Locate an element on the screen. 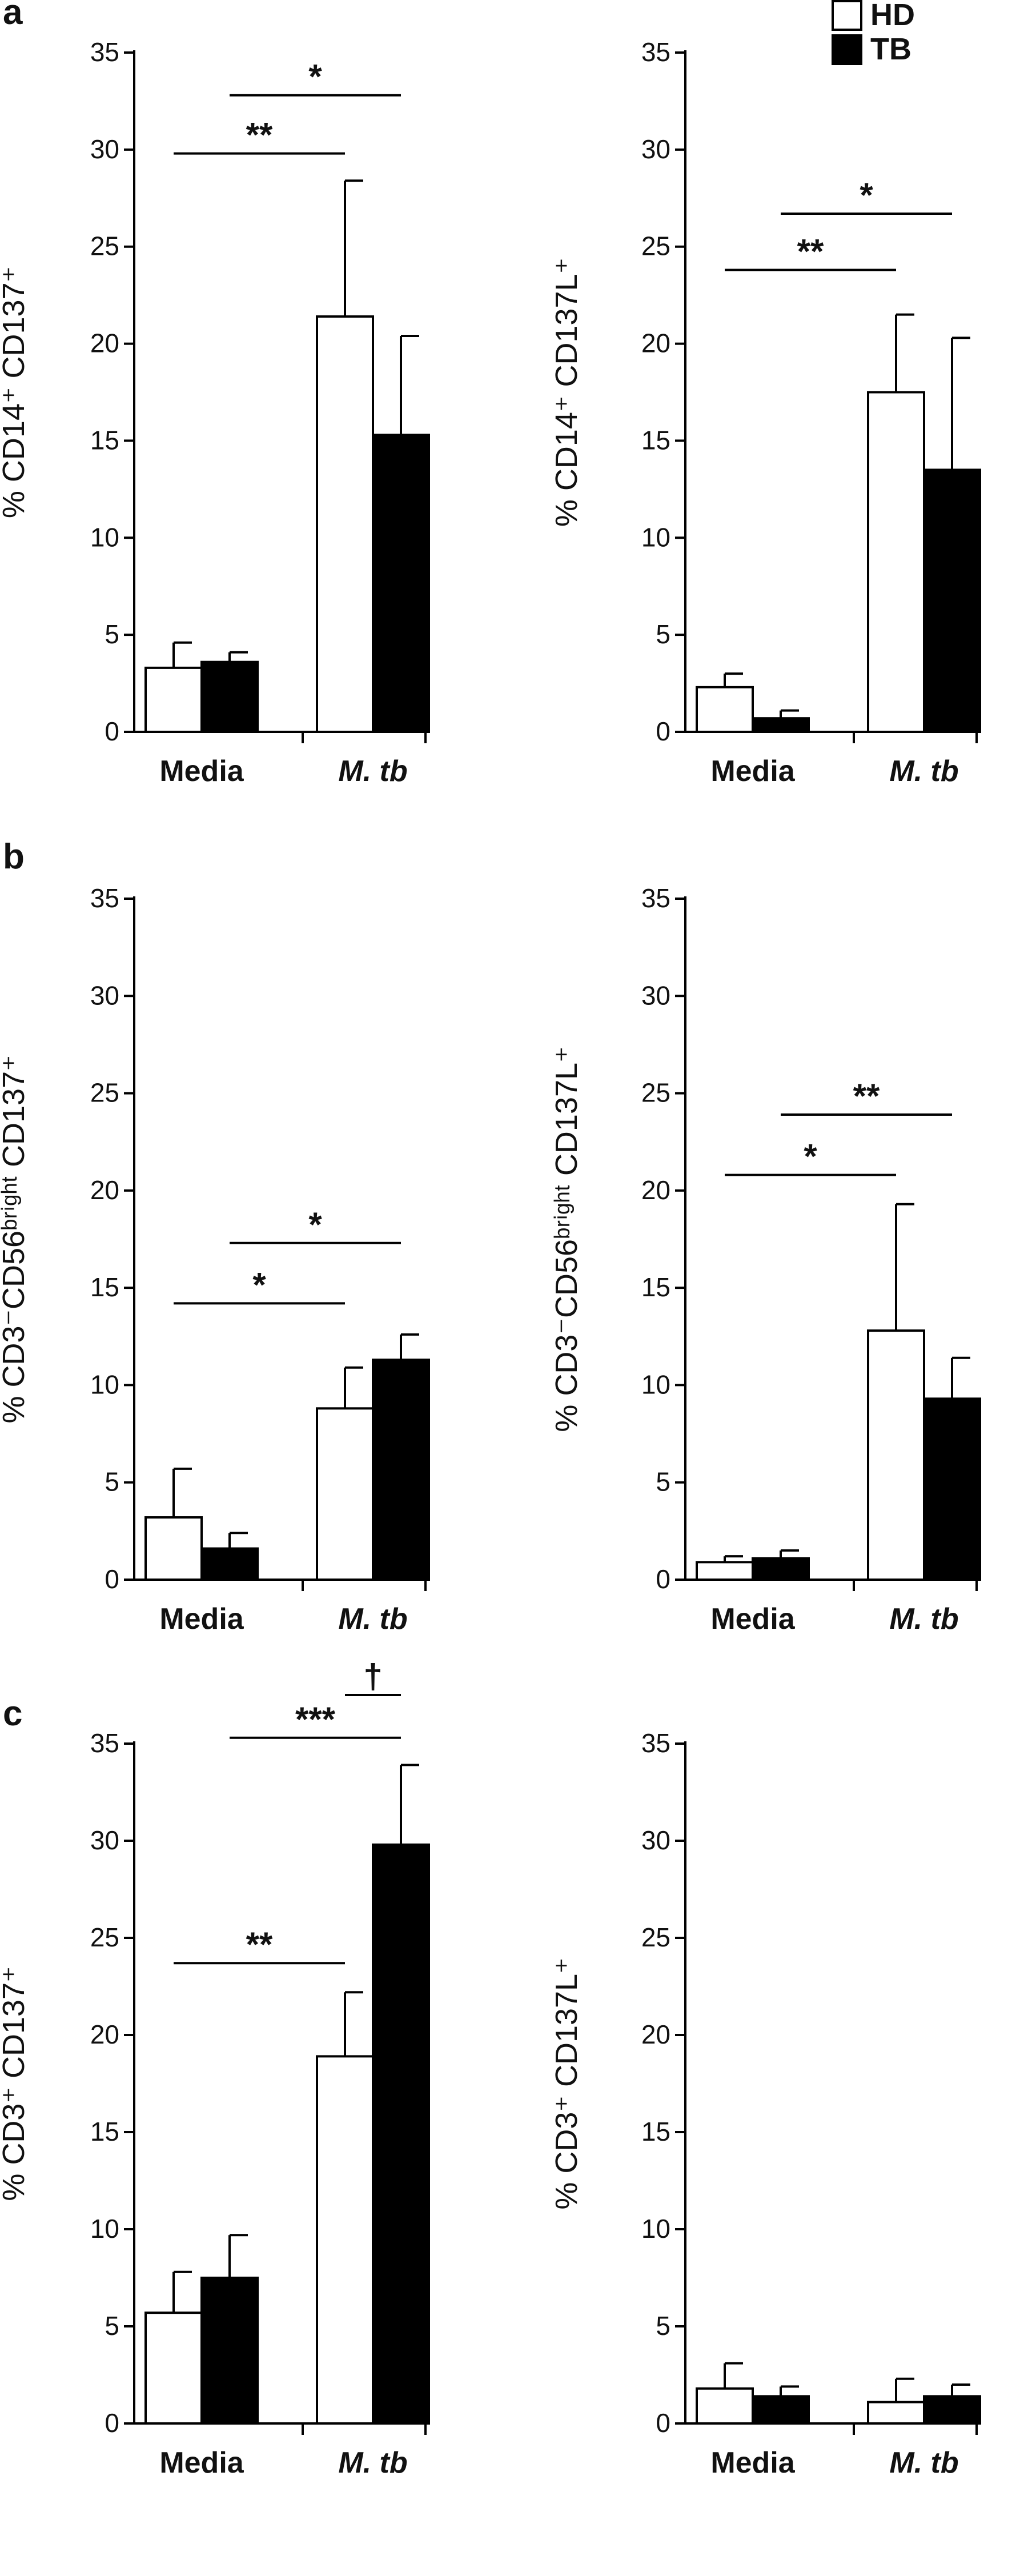 This screenshot has width=1028, height=2576. legend-swatch-tb is located at coordinates (847, 49).